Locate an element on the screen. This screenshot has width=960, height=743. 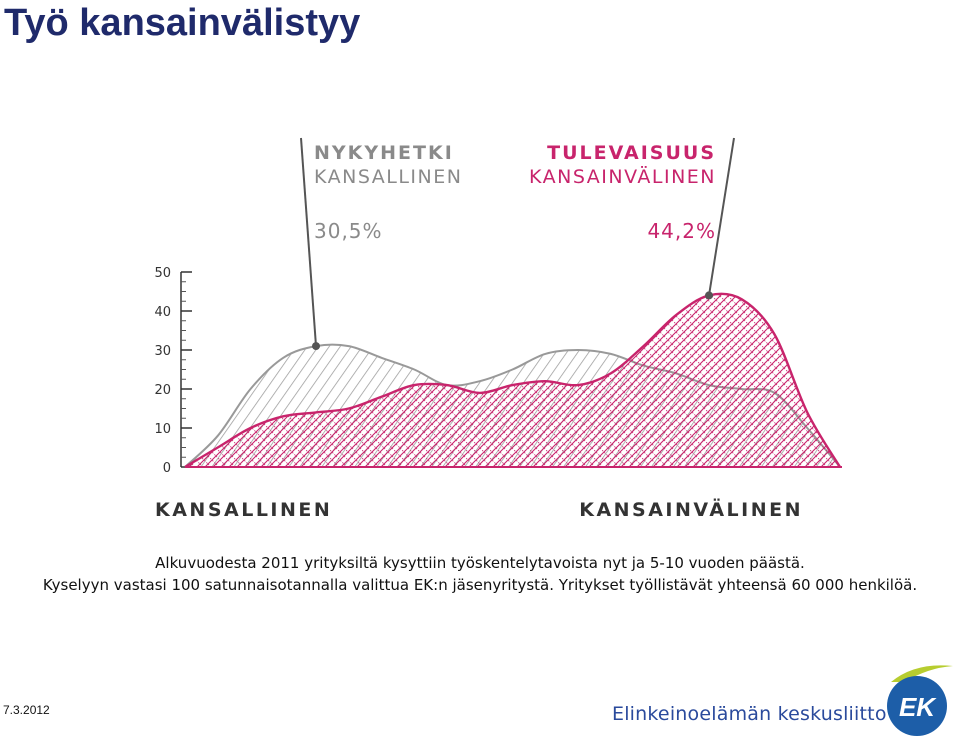
area-nykyhetki-pointer-dot is located at coordinates (316, 346).